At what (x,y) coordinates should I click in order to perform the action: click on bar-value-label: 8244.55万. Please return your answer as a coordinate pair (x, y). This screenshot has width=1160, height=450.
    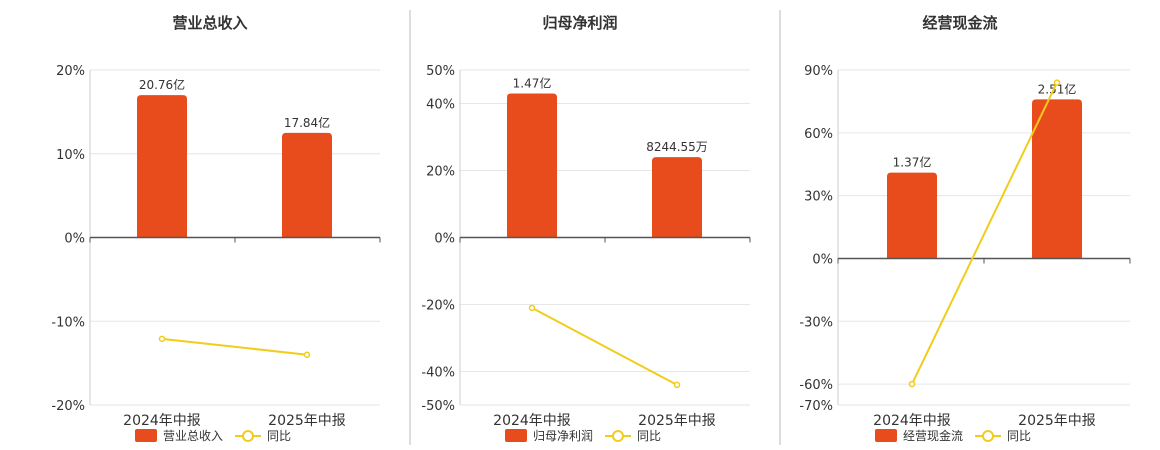
    Looking at the image, I should click on (677, 147).